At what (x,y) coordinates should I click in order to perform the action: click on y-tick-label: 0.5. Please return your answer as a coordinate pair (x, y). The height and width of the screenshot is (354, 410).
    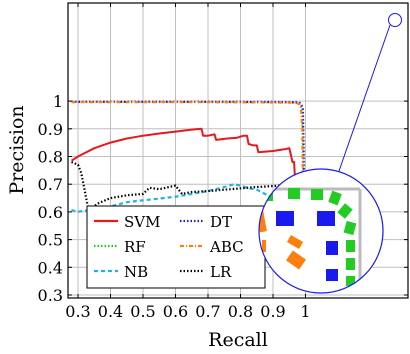
    Looking at the image, I should click on (50, 240).